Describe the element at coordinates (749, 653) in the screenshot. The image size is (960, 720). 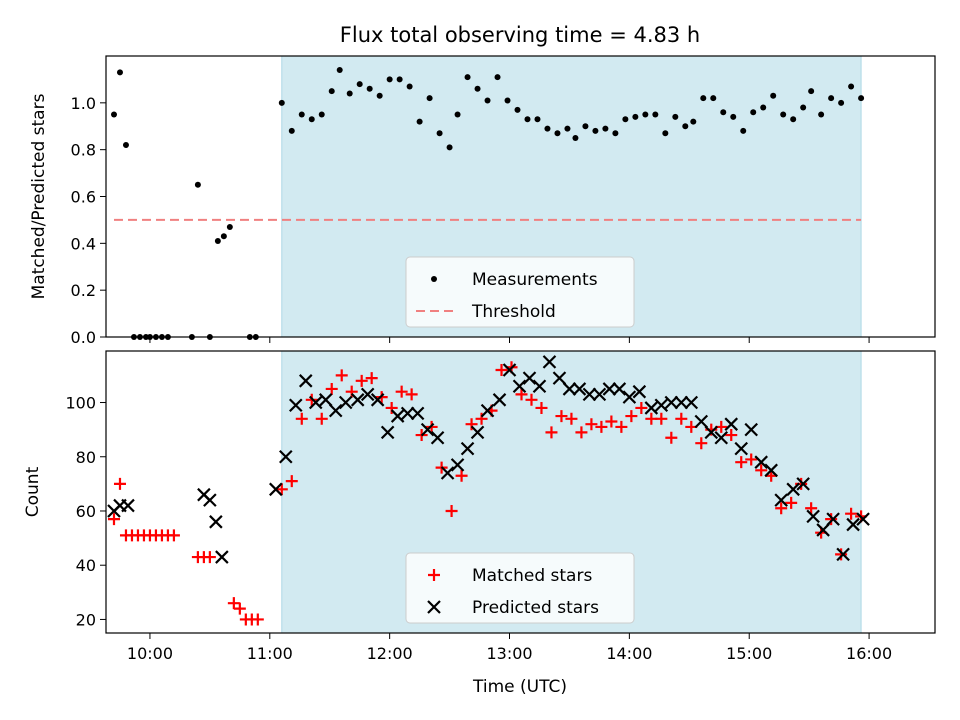
I see `x-tick-label: 15:00` at that location.